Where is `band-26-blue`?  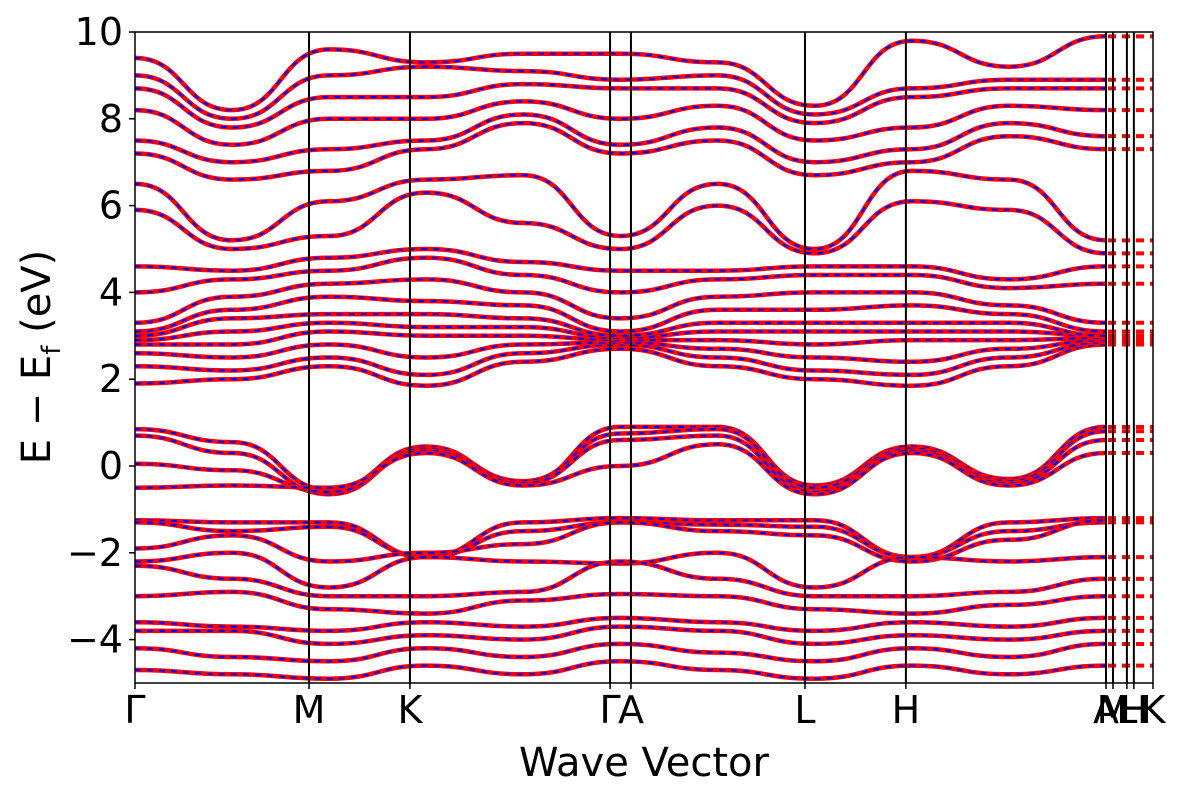
band-26-blue is located at coordinates (620, 210).